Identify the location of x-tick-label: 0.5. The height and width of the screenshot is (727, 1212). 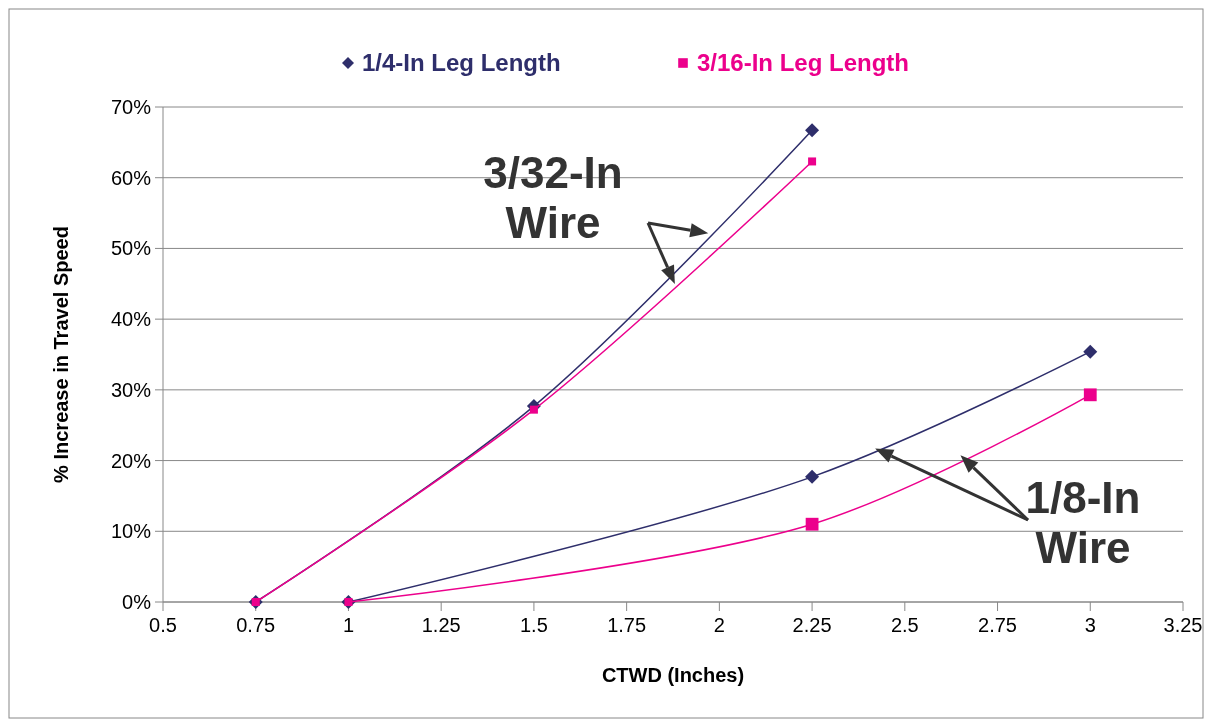
(163, 625).